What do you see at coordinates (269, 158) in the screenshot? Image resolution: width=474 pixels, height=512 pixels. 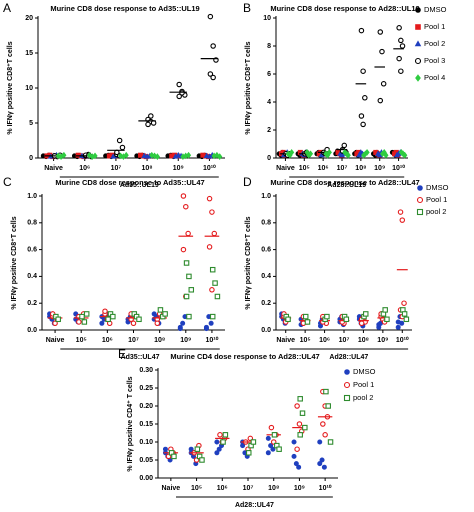 I see `y-tick-label: 0` at bounding box center [269, 158].